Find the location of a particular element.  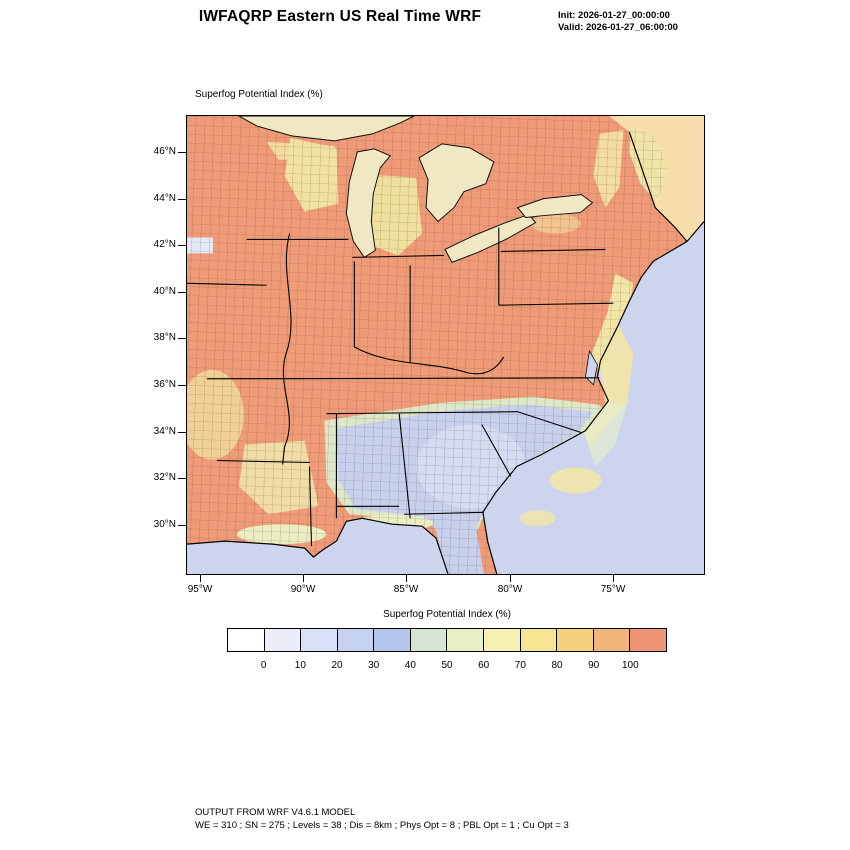

valid-time-label: Valid: 2026-01-27_06:00:00 is located at coordinates (618, 27).